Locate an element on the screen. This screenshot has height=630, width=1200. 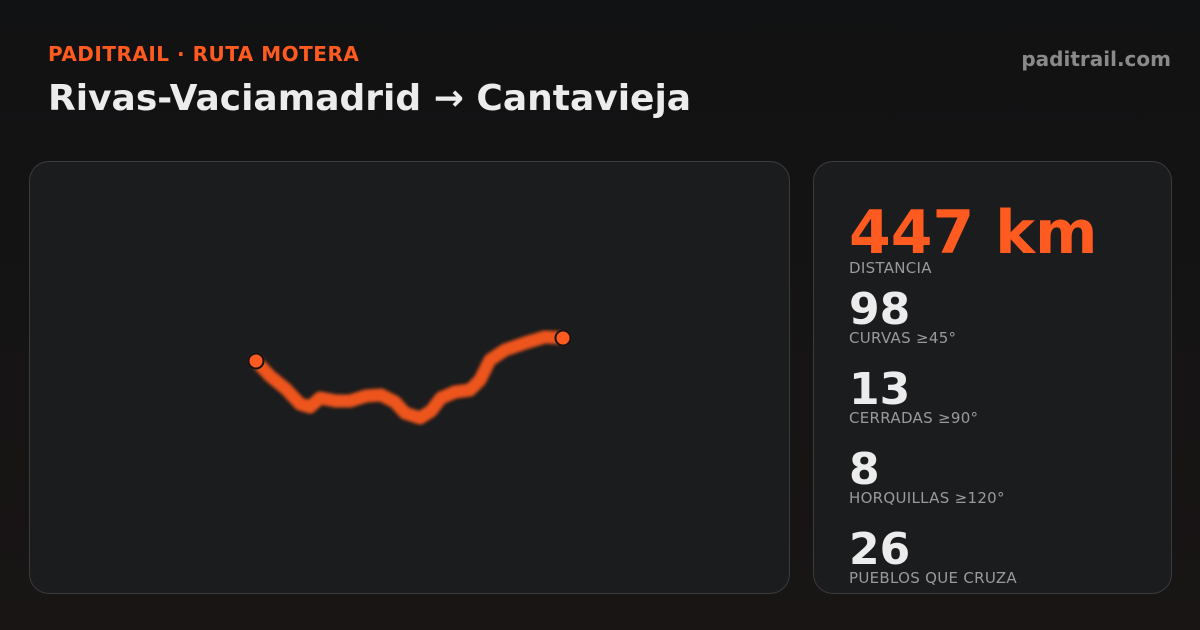
stat: 13 CERRADAS ≥90° is located at coordinates (914, 395).